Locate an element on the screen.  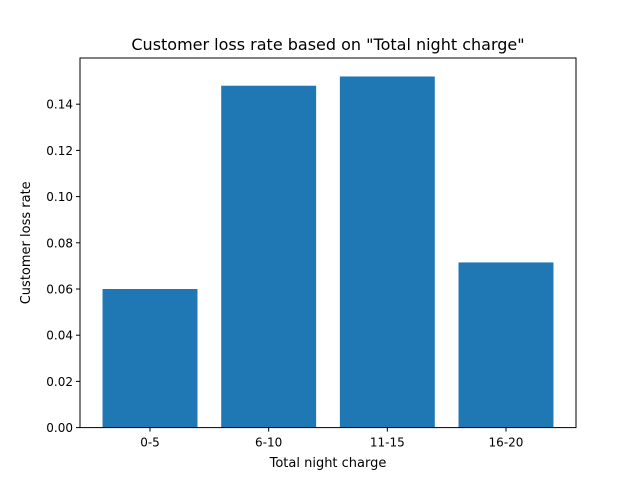
y-tick-label: 0.10 is located at coordinates (59, 197).